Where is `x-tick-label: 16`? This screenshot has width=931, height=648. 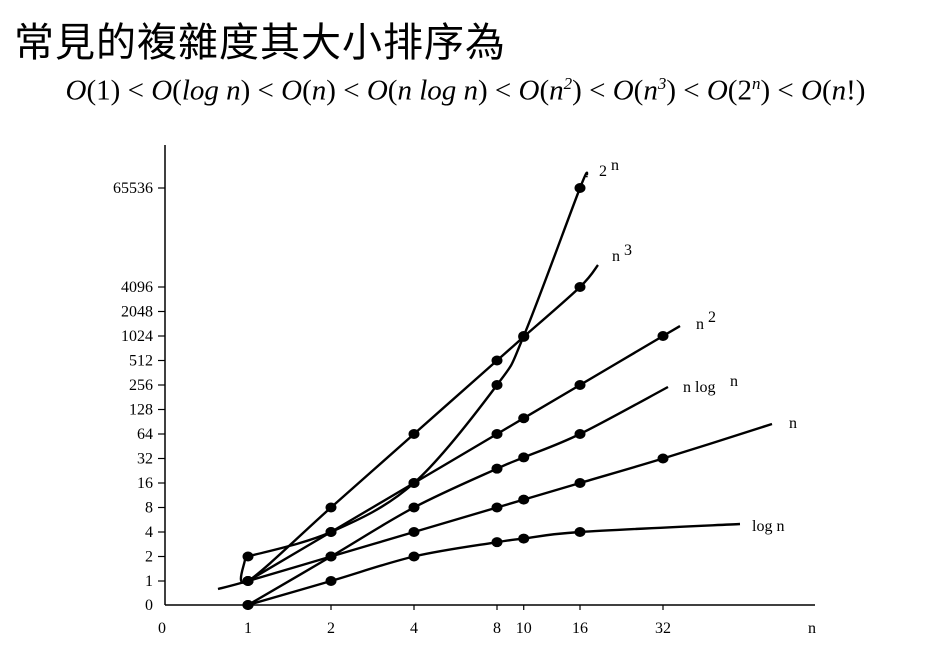 x-tick-label: 16 is located at coordinates (580, 628).